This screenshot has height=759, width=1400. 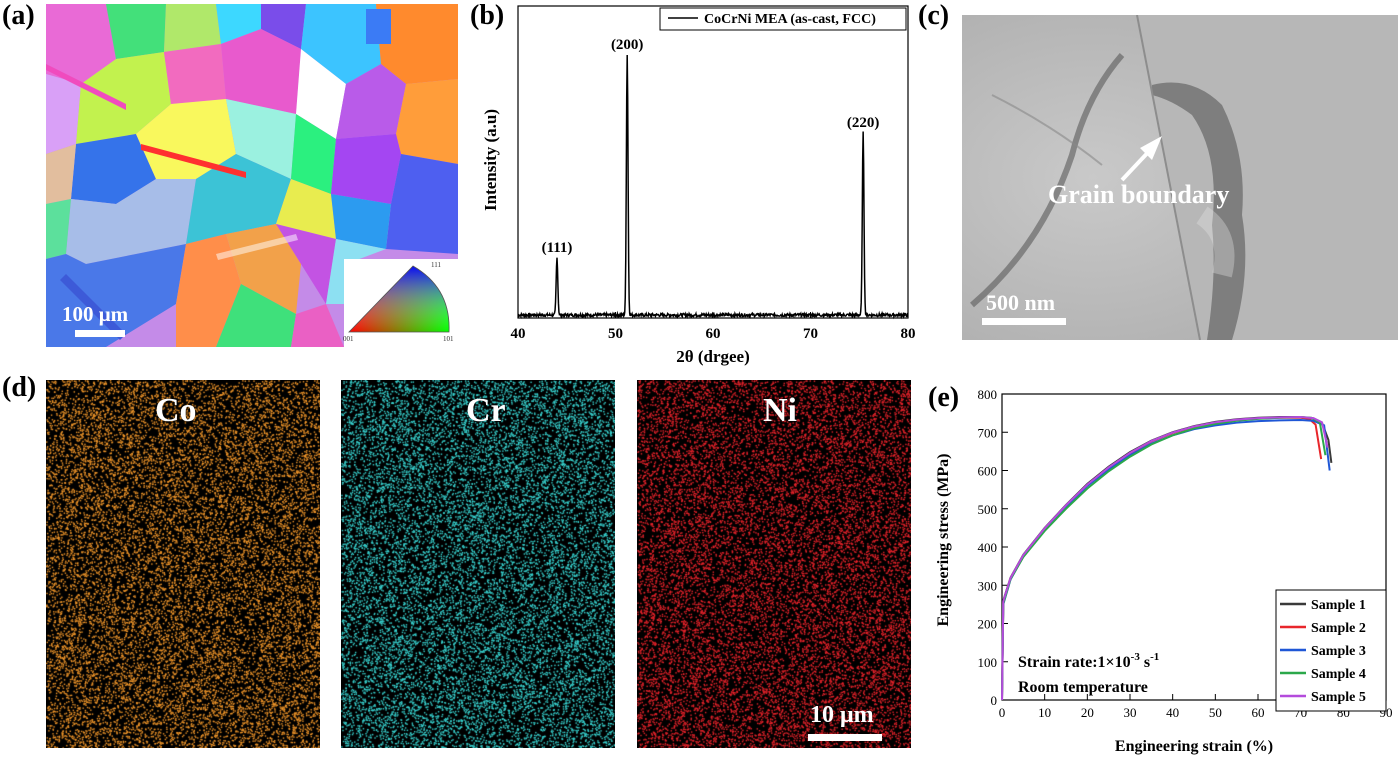 What do you see at coordinates (842, 715) in the screenshot?
I see `eds-scale-bar-label: 10 μm` at bounding box center [842, 715].